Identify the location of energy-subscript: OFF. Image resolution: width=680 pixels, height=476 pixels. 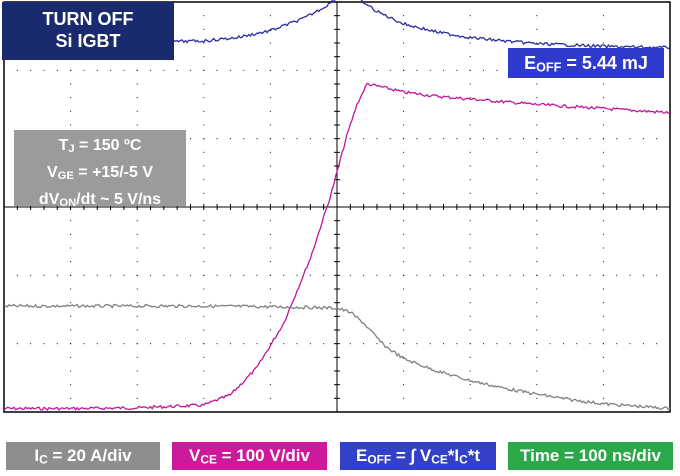
(549, 67).